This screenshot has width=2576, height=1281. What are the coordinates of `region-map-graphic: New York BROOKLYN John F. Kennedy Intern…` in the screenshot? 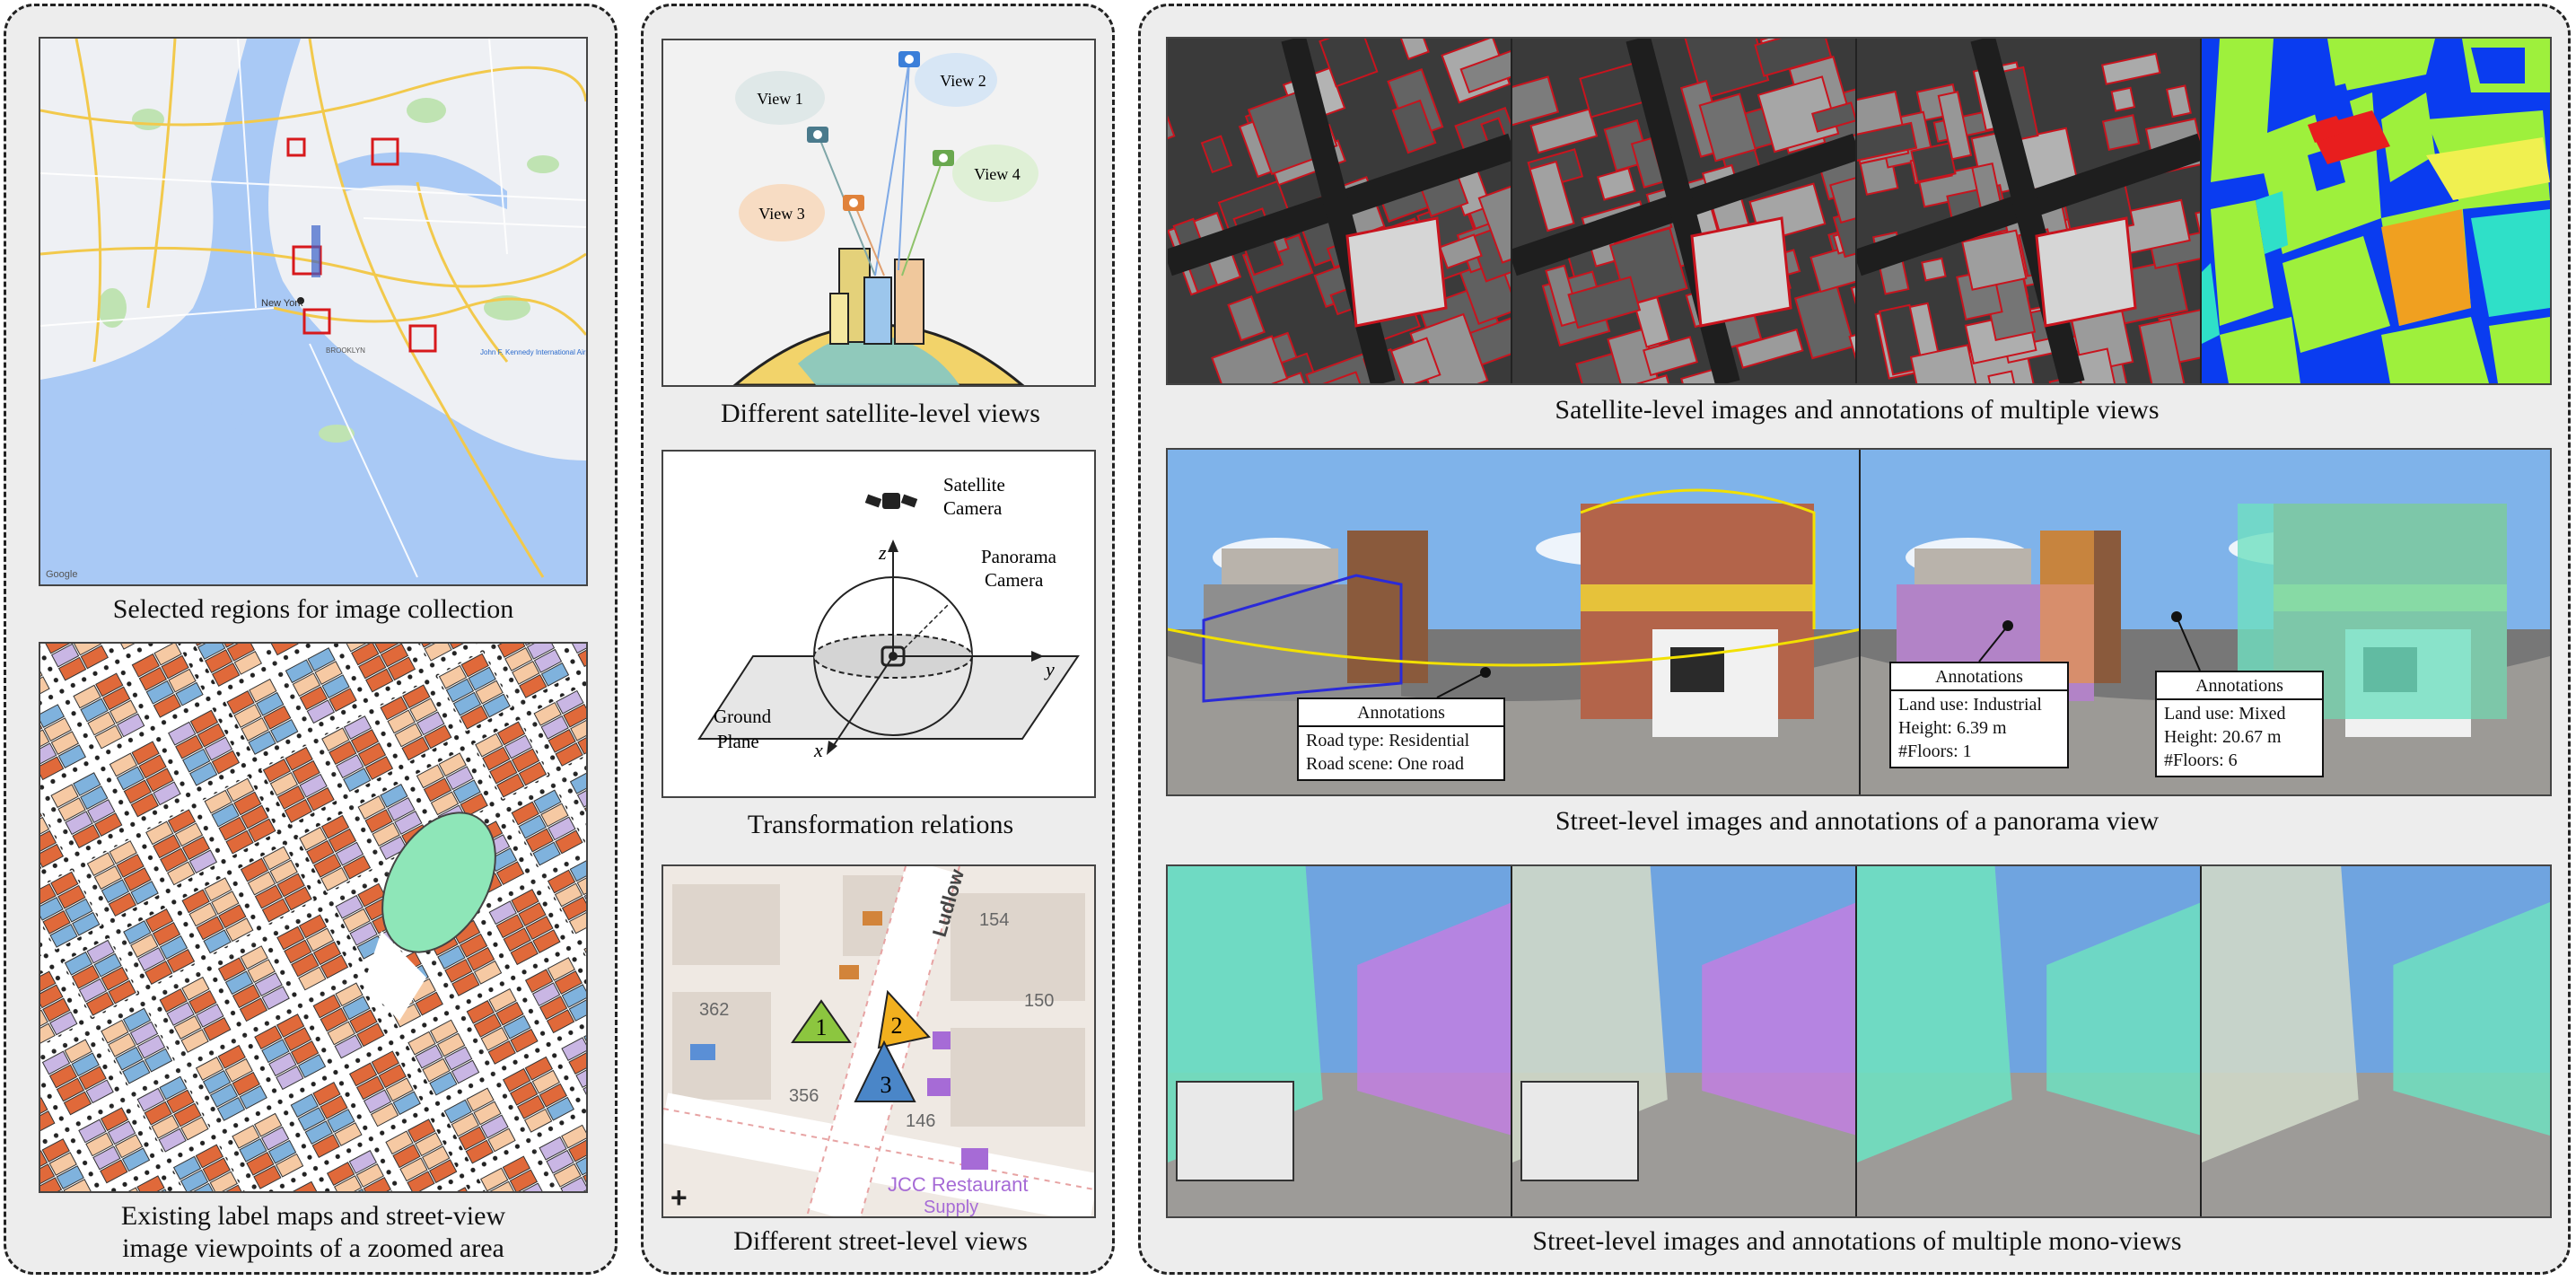 It's located at (313, 311).